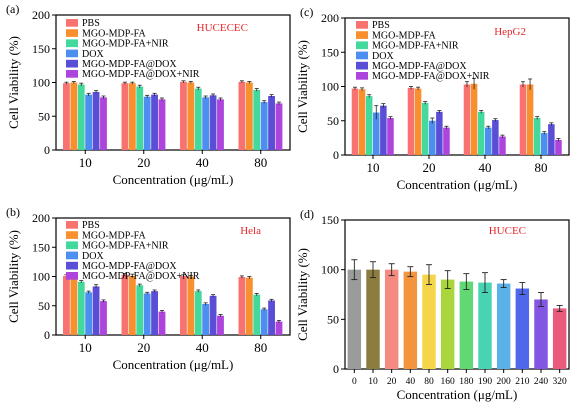 The width and height of the screenshot is (579, 408). What do you see at coordinates (330, 18) in the screenshot?
I see `y-tick-label: 200` at bounding box center [330, 18].